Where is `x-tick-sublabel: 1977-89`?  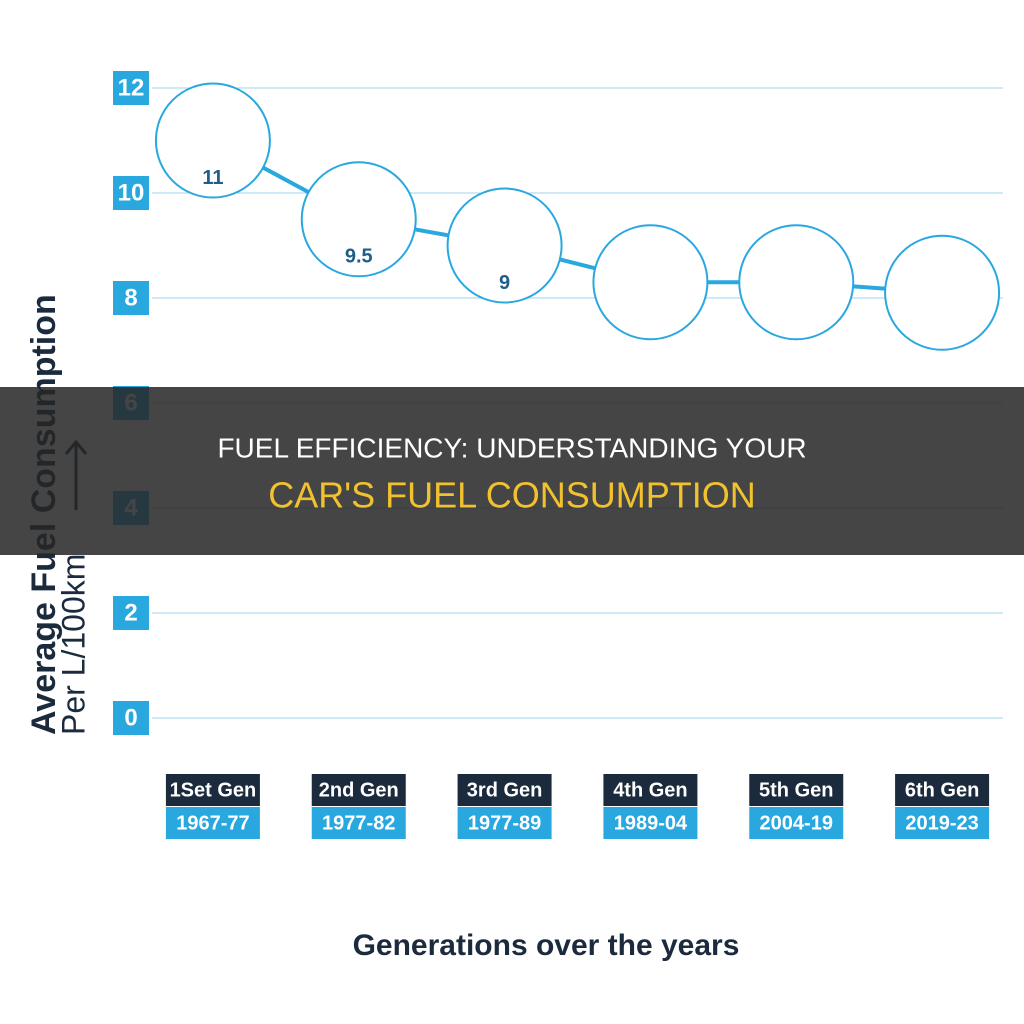
x-tick-sublabel: 1977-89 is located at coordinates (504, 823).